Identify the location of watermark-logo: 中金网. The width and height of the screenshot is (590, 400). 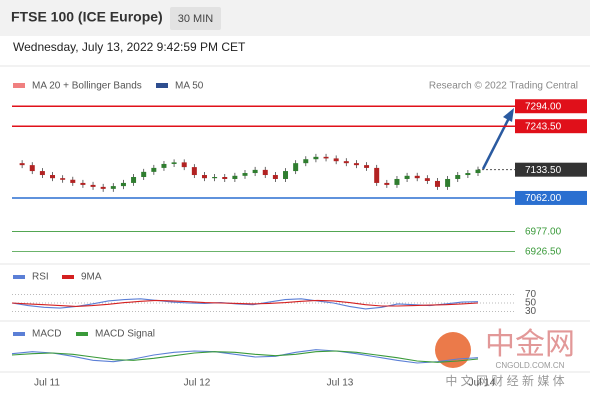
(530, 344).